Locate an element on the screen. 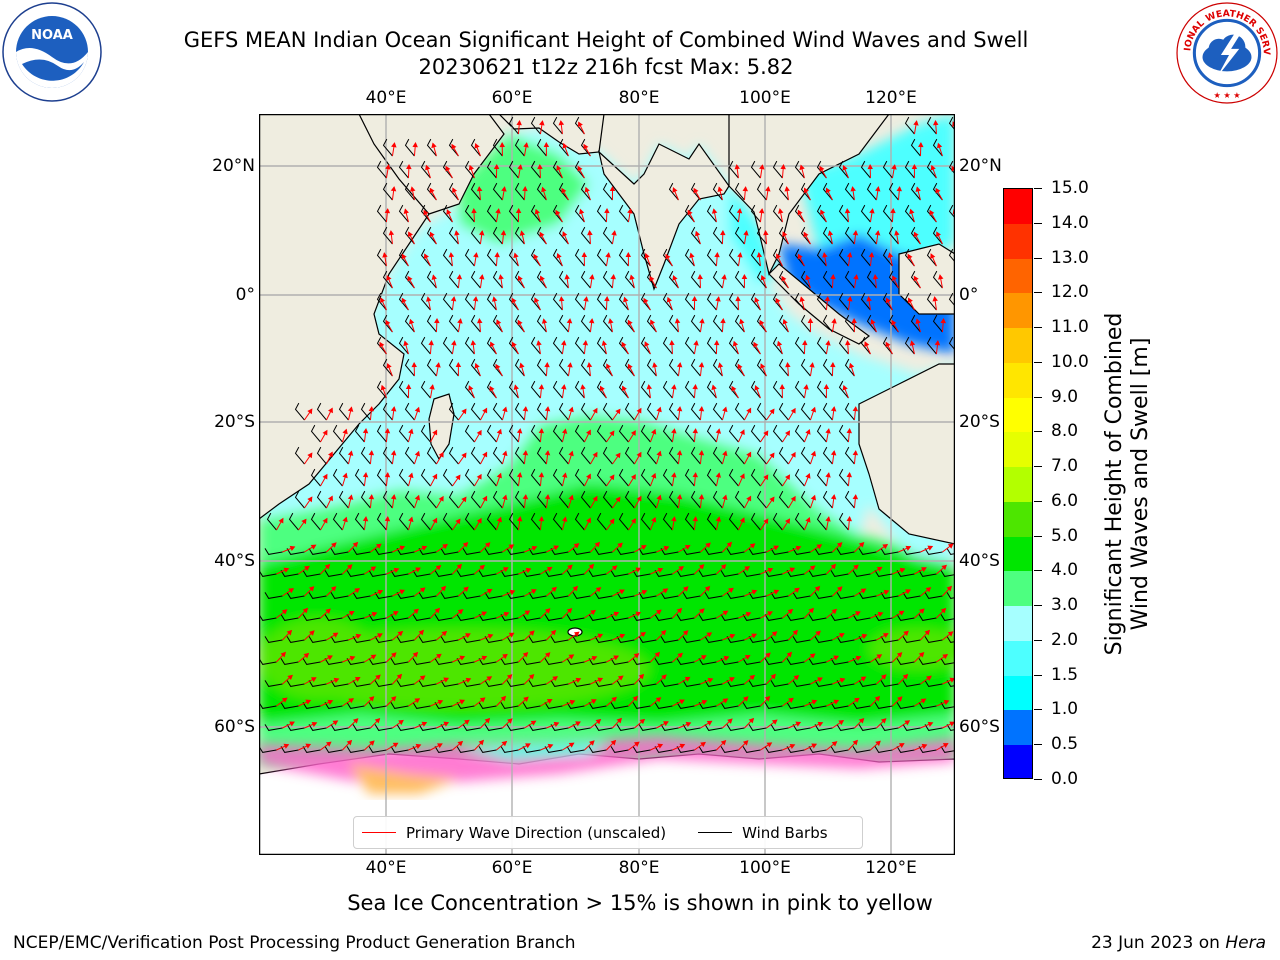  colorbar-tick-label: 10.0 is located at coordinates (1070, 361).